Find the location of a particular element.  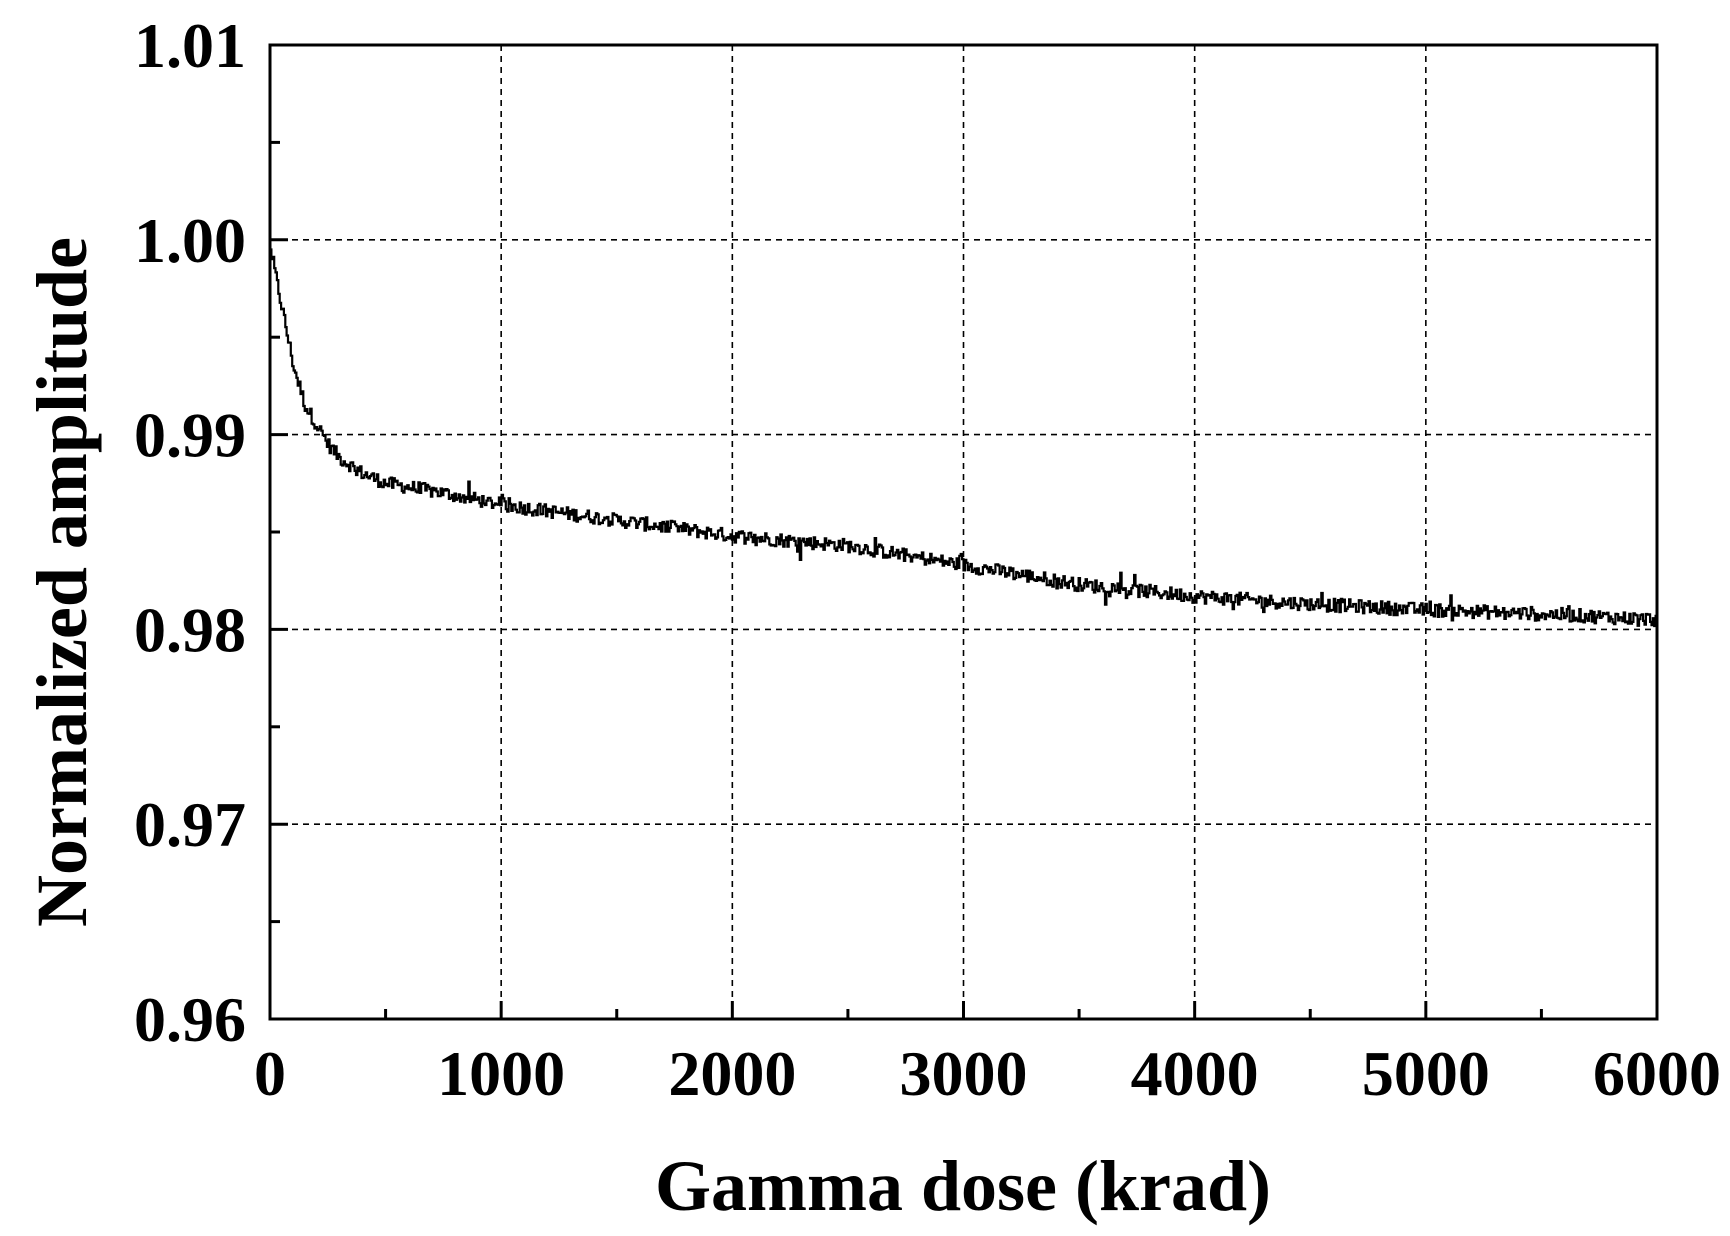

x-tick-labels: 0 1000 2000 3000 4000 5000 6000 is located at coordinates (987, 1073).